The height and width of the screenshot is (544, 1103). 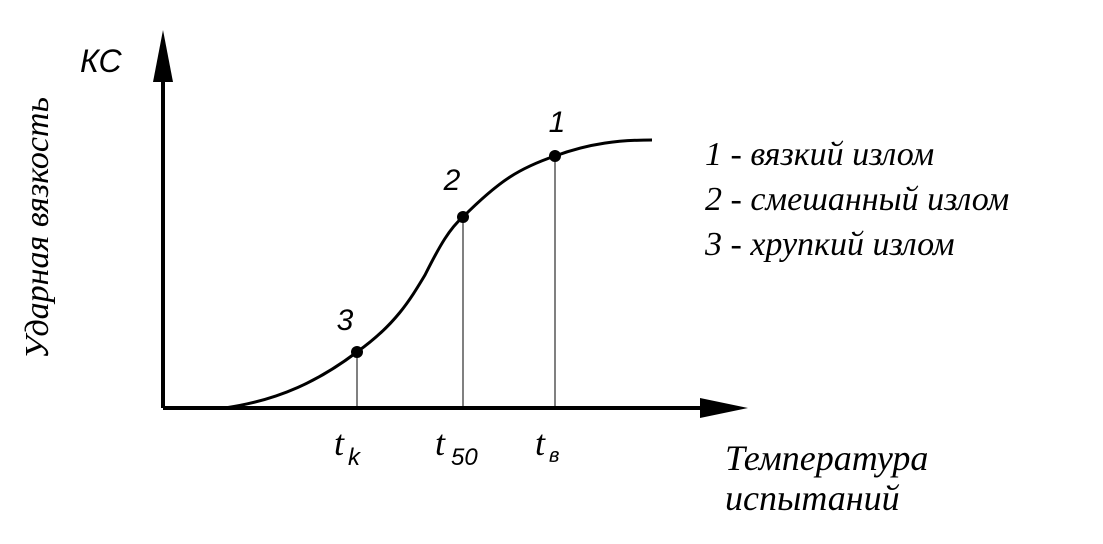 What do you see at coordinates (452, 180) in the screenshot?
I see `point-label: 2` at bounding box center [452, 180].